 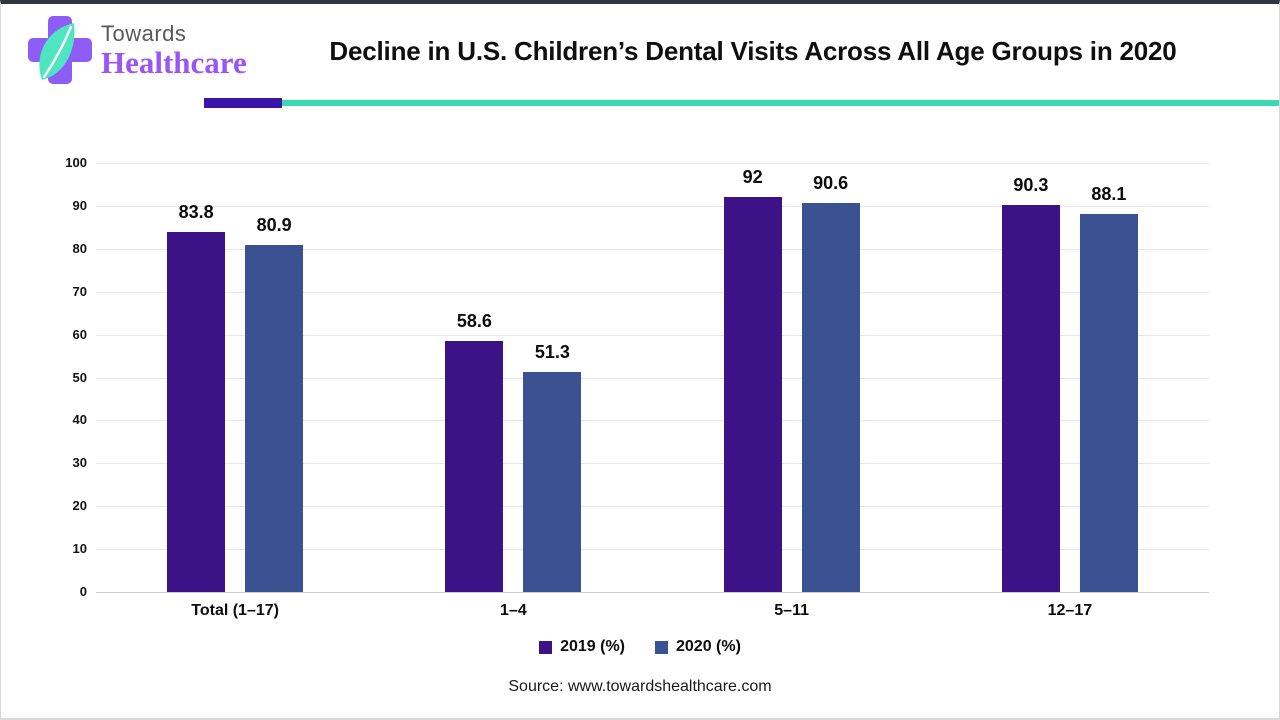 What do you see at coordinates (592, 646) in the screenshot?
I see `legend-label: 2019 (%)` at bounding box center [592, 646].